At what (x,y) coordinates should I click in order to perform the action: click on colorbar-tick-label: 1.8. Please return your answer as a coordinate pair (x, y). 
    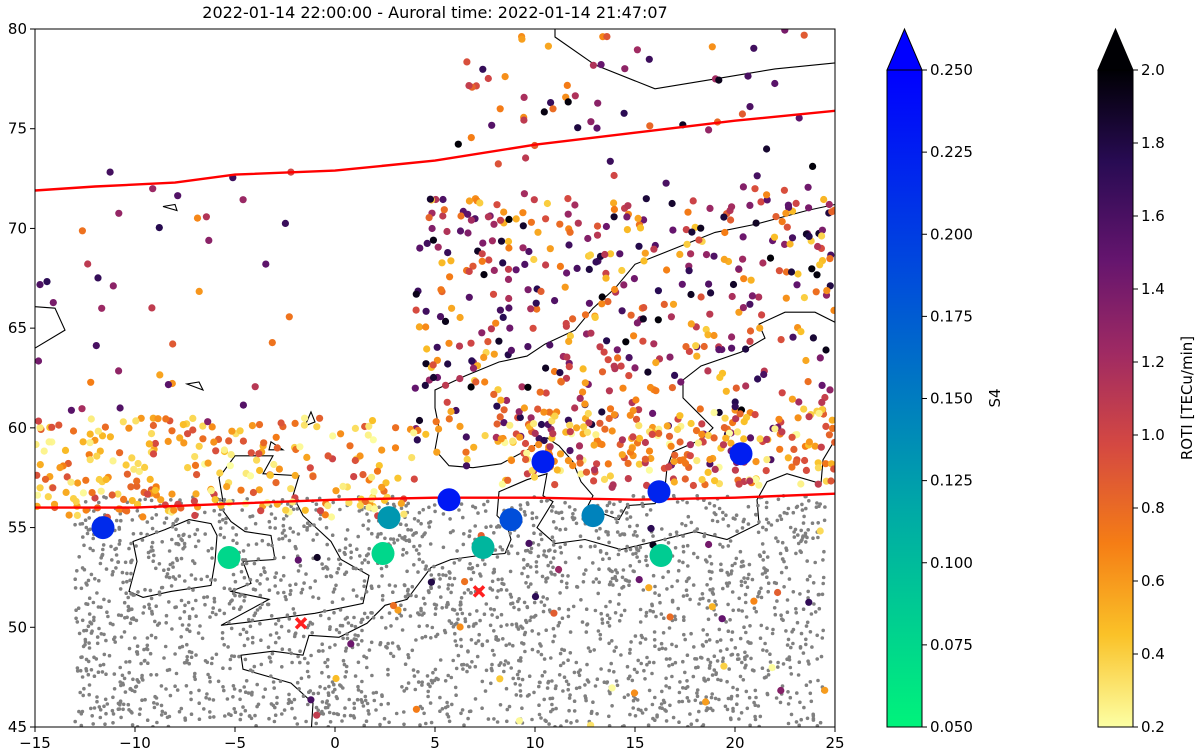
    Looking at the image, I should click on (1153, 143).